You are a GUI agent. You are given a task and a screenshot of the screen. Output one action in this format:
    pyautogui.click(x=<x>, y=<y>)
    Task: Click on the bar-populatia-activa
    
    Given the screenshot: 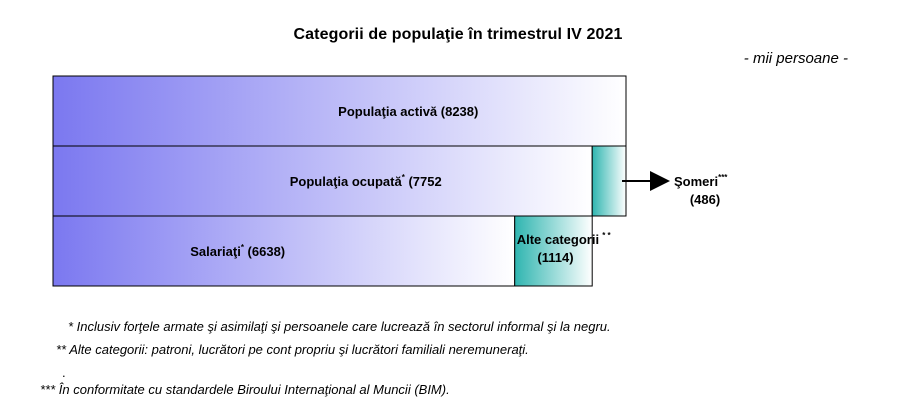 What is the action you would take?
    pyautogui.click(x=339, y=111)
    